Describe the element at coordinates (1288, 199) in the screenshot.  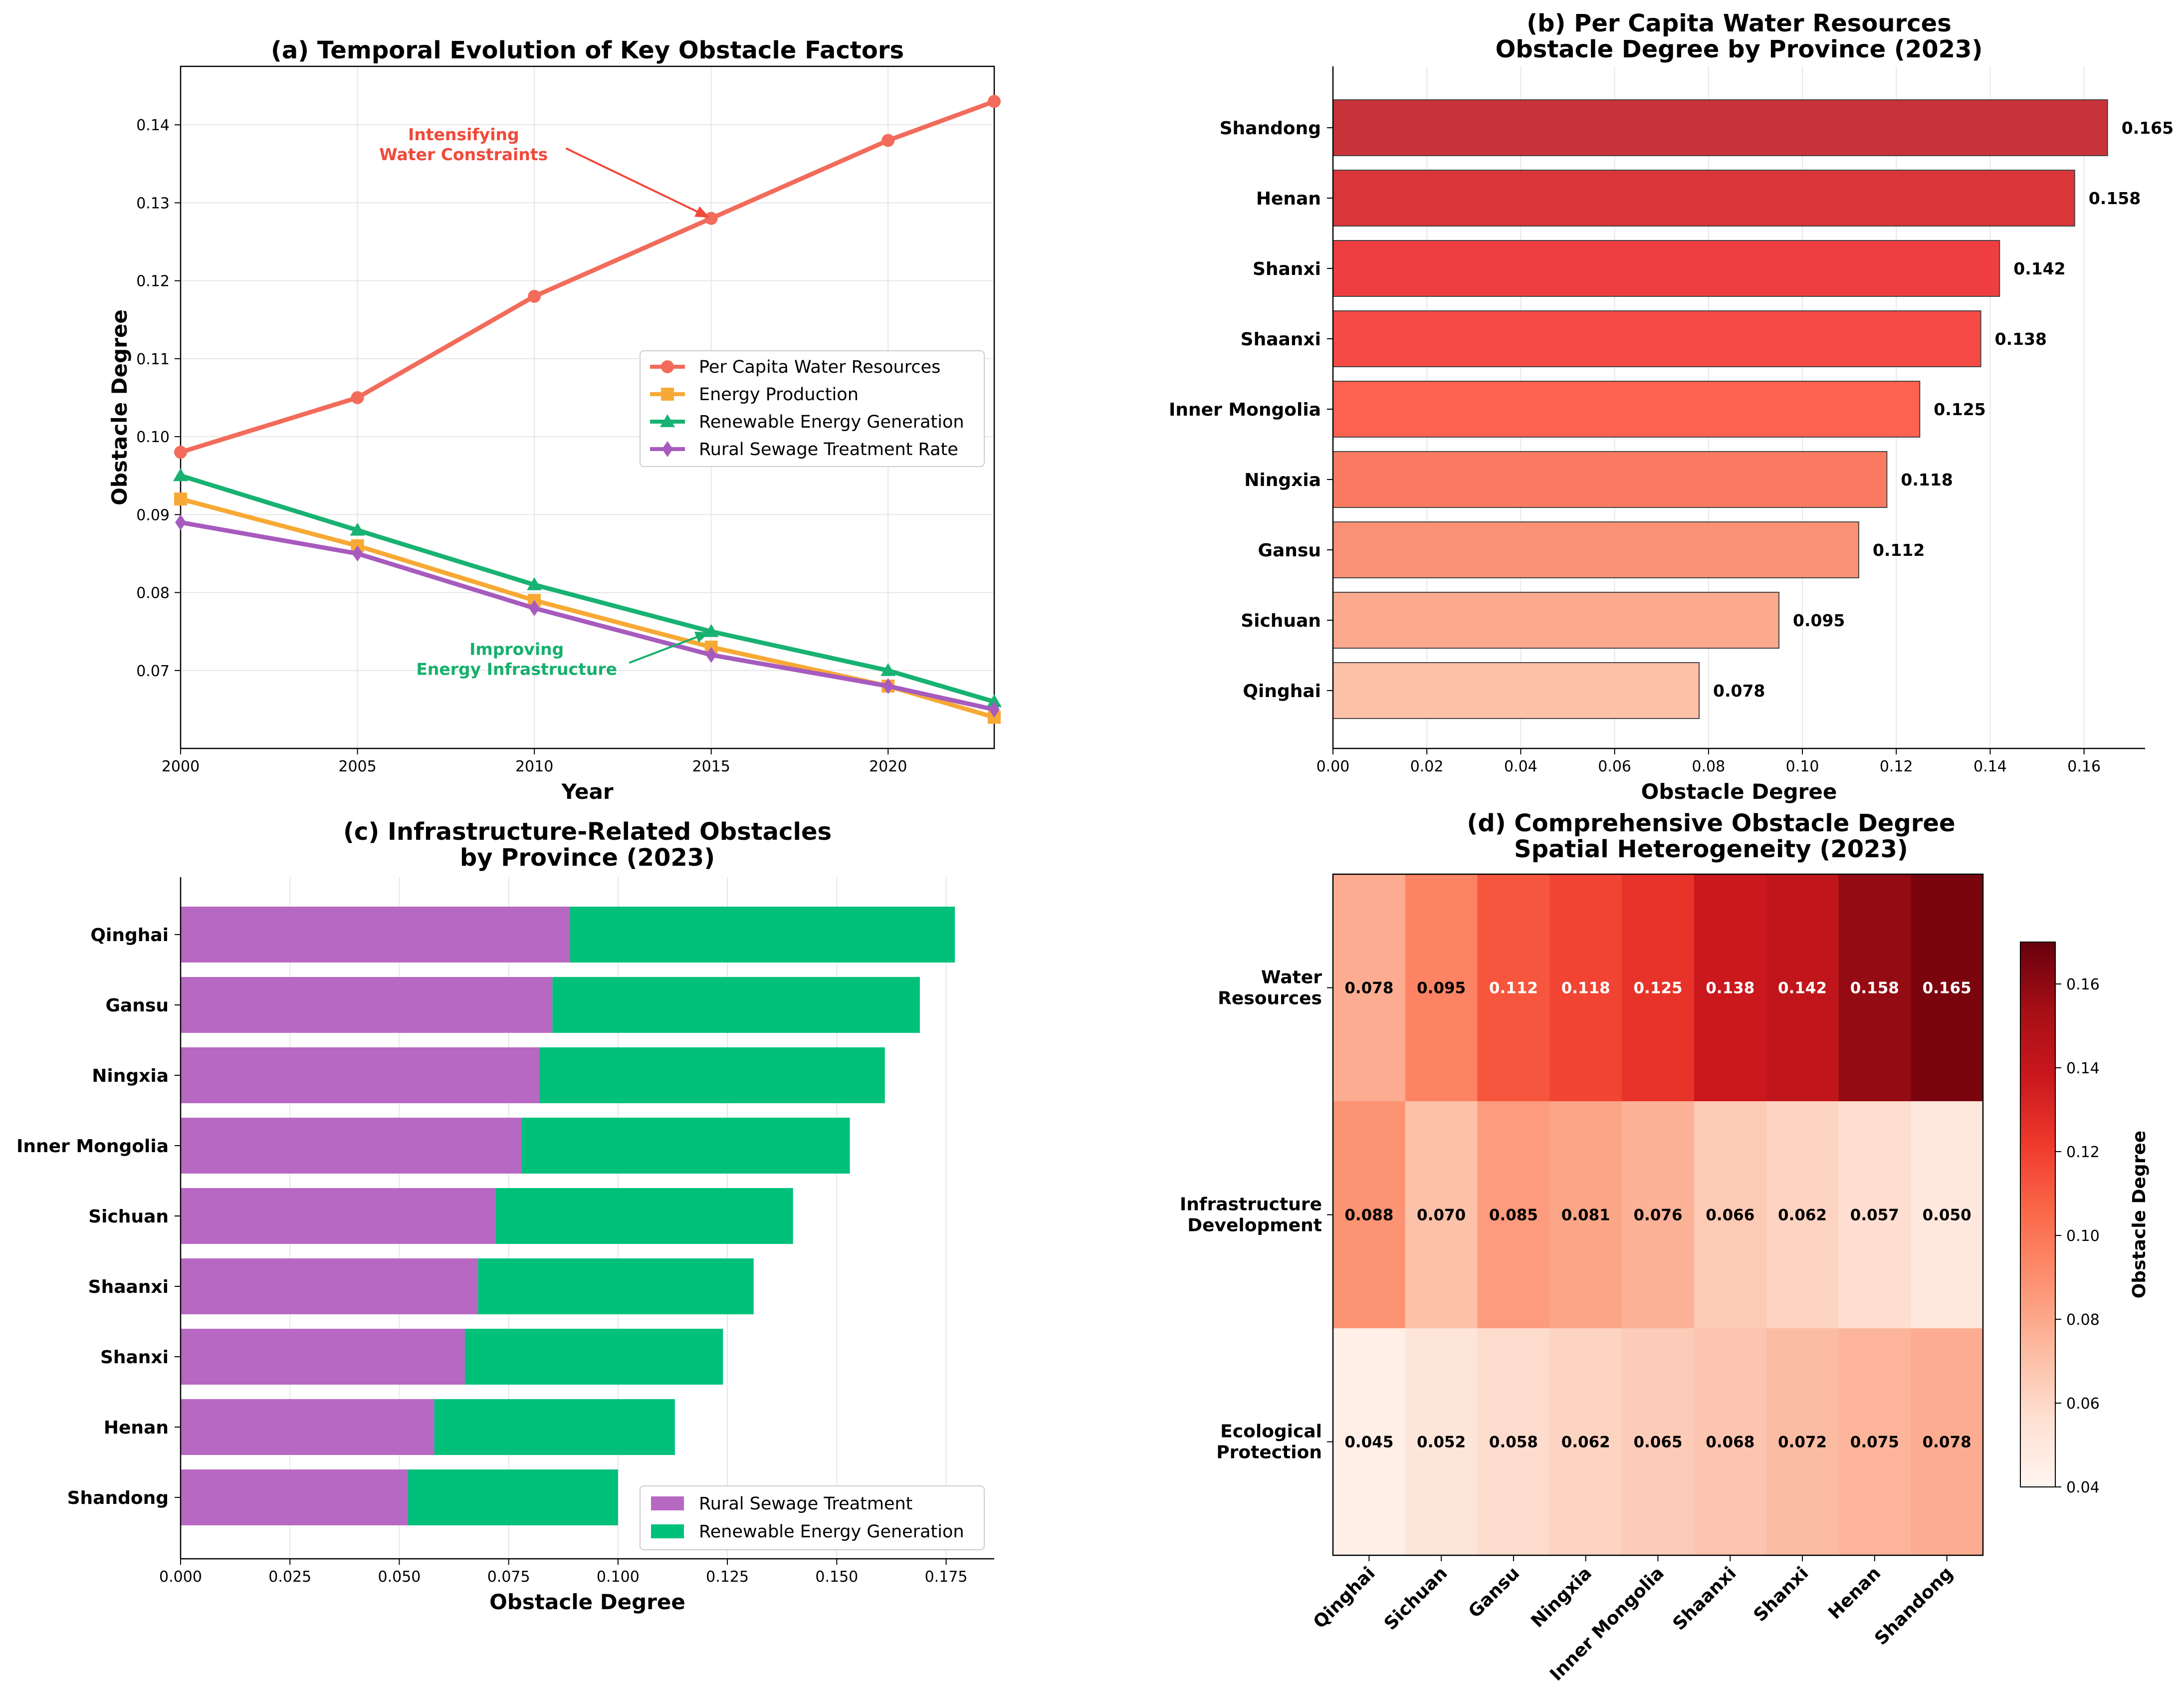
I see `category-label: Henan` at that location.